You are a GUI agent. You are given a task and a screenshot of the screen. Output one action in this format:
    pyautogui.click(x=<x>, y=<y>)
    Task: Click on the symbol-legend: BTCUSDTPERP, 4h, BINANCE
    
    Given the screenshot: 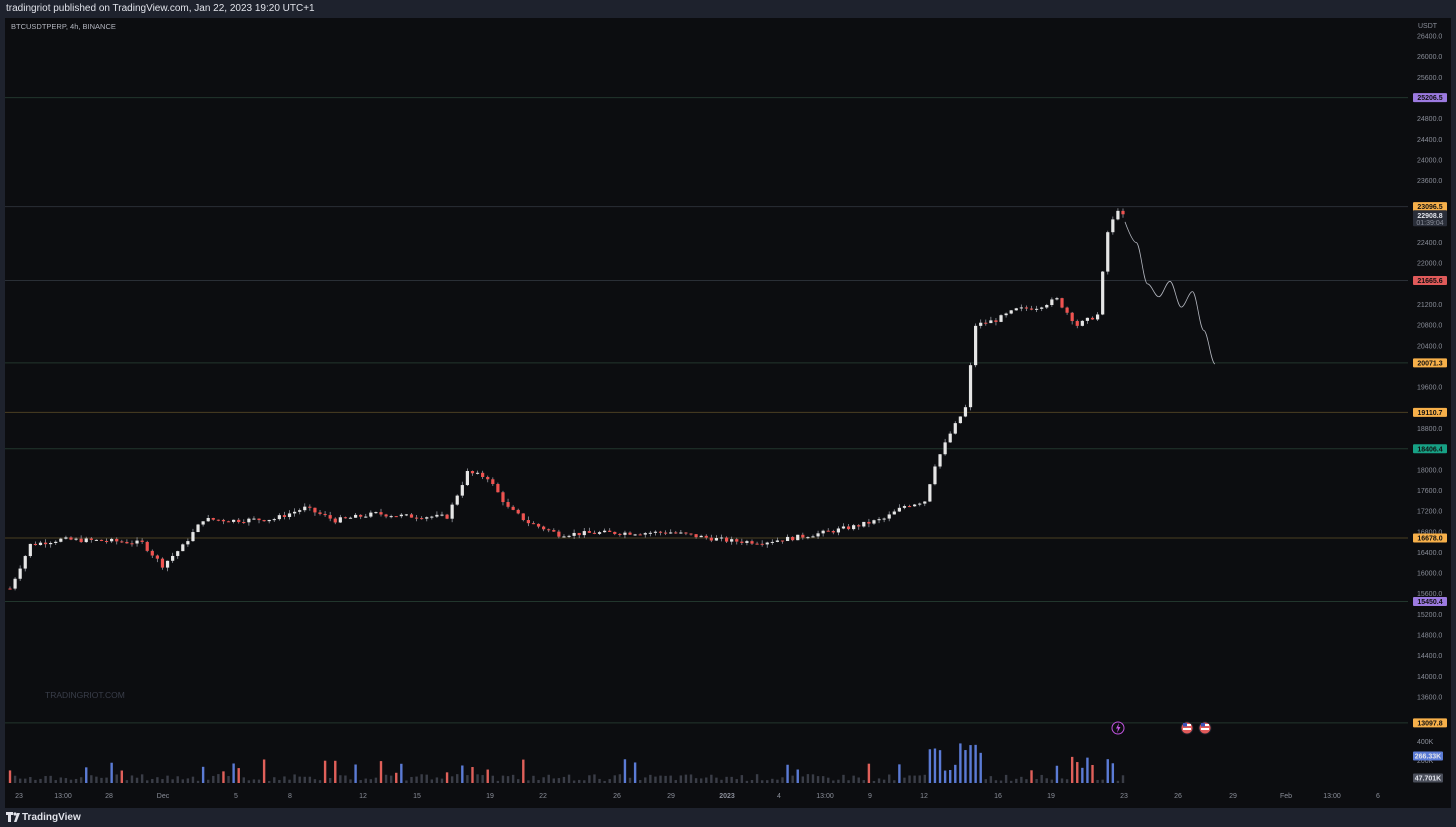 What is the action you would take?
    pyautogui.click(x=63, y=26)
    